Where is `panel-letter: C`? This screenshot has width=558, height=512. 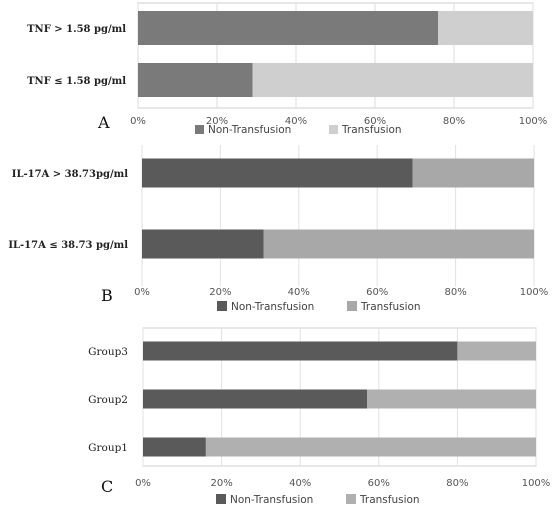 panel-letter: C is located at coordinates (107, 486).